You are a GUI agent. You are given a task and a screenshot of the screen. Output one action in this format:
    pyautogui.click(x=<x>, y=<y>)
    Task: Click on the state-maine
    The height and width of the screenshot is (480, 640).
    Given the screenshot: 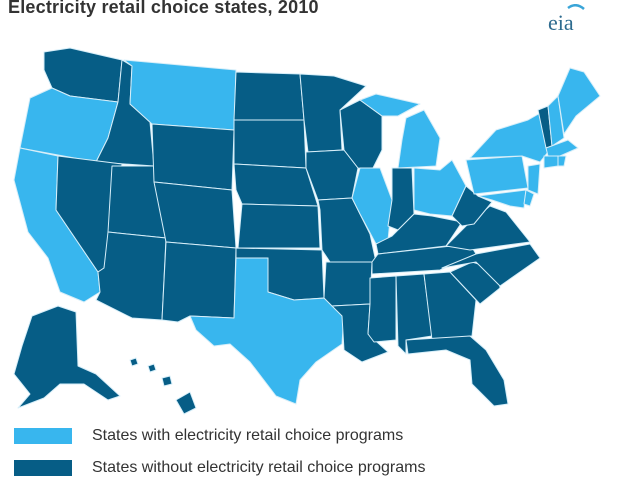 What is the action you would take?
    pyautogui.click(x=579, y=101)
    